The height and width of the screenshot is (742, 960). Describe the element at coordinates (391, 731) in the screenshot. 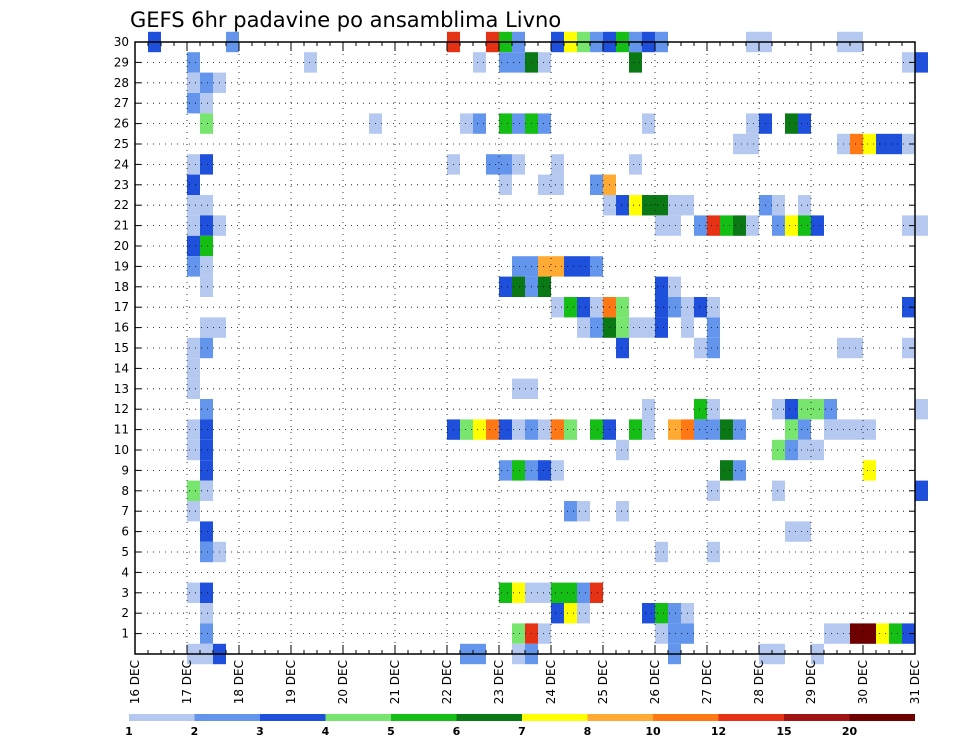

I see `legend-label: 5` at that location.